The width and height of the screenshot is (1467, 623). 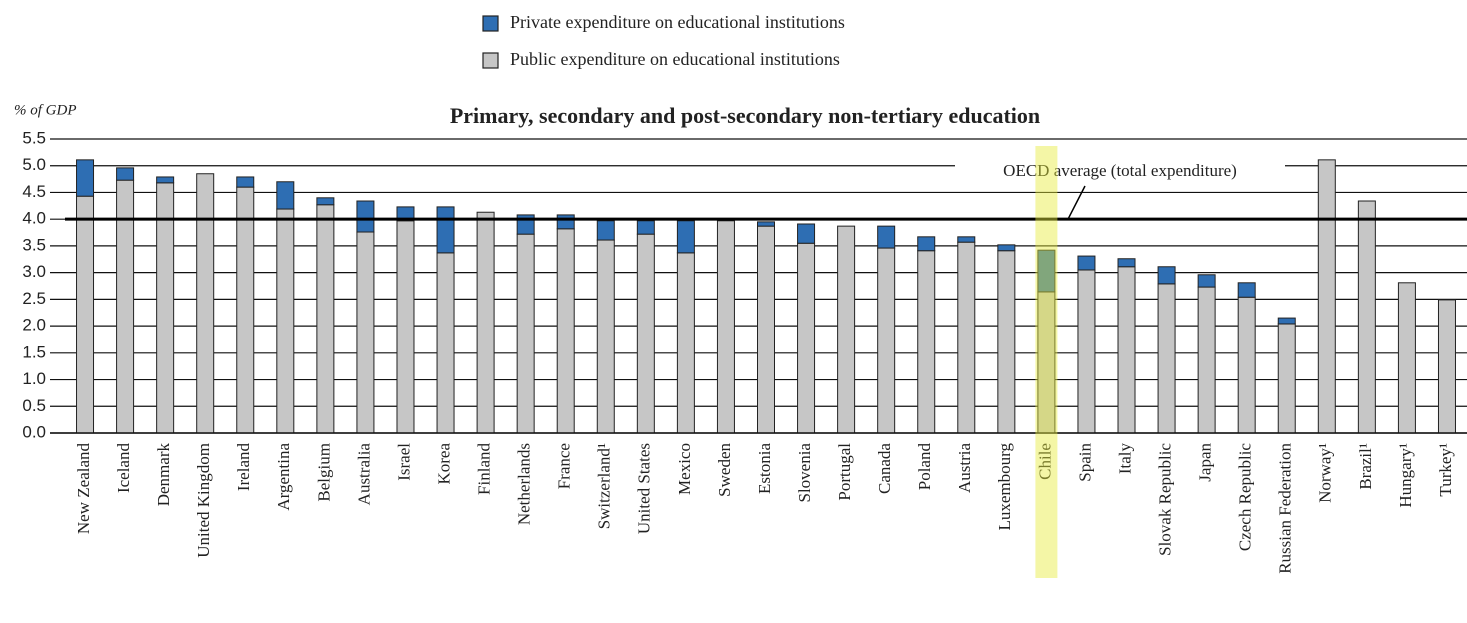 I want to click on annotation-bg, so click(x=1120, y=172).